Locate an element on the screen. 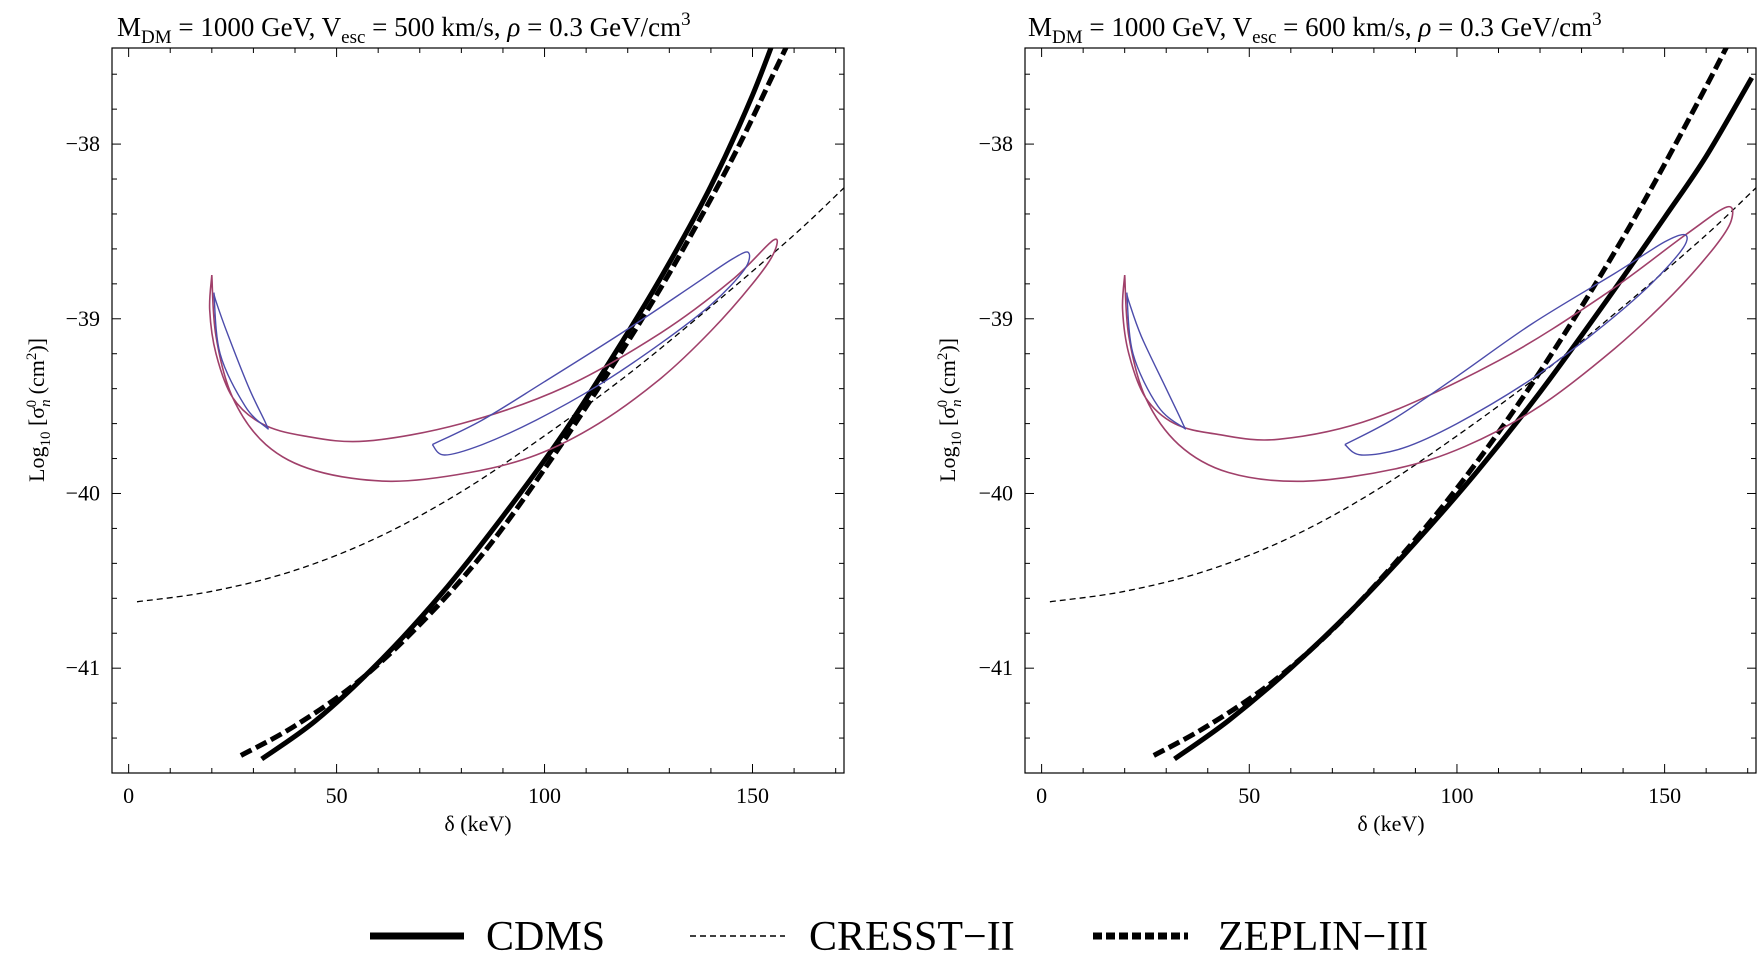 The width and height of the screenshot is (1762, 953). legend: CDMS CRESST−II ZEPLIN−III is located at coordinates (899, 933).